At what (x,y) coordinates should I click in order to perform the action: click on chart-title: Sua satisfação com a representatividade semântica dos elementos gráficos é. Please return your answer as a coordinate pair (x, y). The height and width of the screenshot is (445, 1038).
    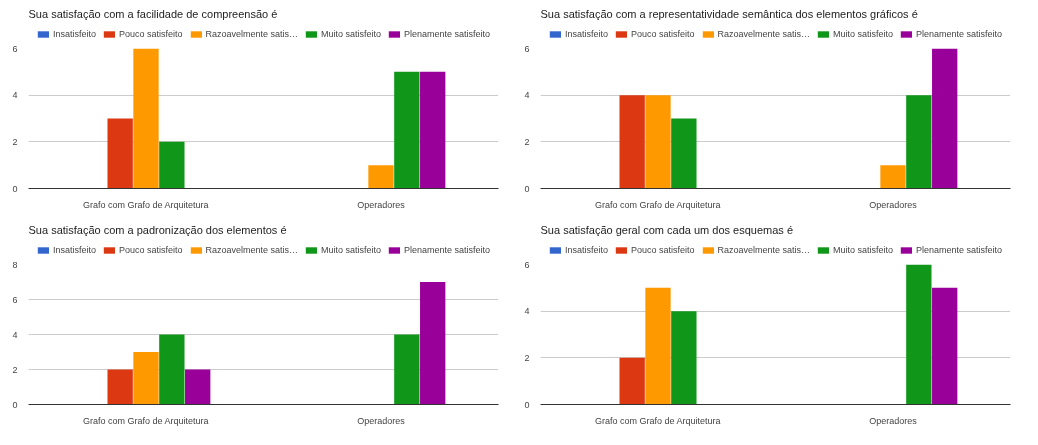
    Looking at the image, I should click on (729, 13).